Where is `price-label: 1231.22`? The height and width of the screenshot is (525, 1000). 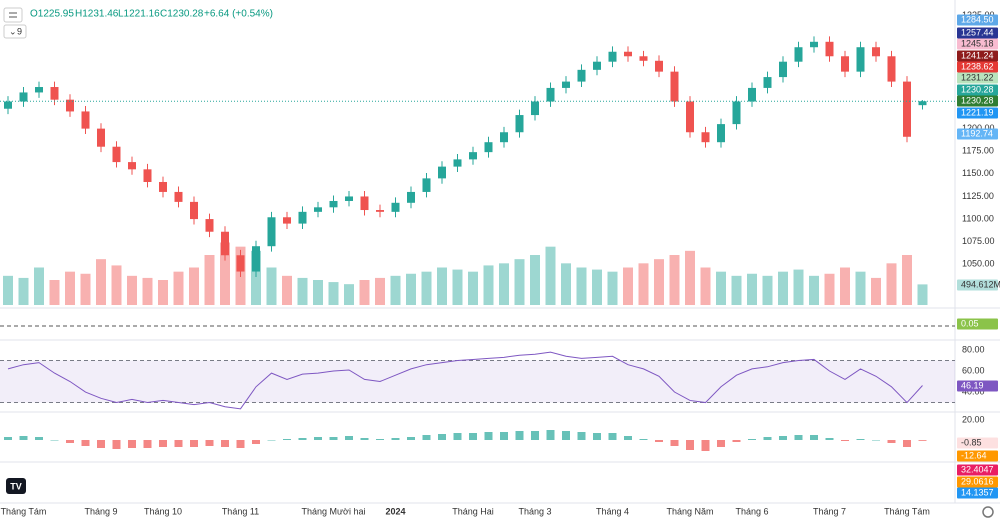
price-label: 1231.22 is located at coordinates (977, 77).